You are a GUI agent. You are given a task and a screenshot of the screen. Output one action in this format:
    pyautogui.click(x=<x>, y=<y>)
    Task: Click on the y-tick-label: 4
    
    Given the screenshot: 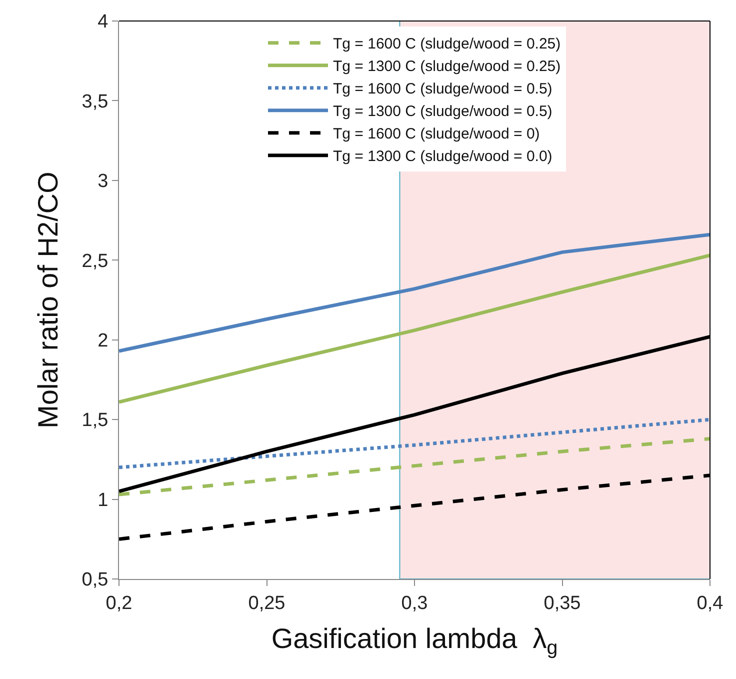 What is the action you would take?
    pyautogui.click(x=103, y=22)
    